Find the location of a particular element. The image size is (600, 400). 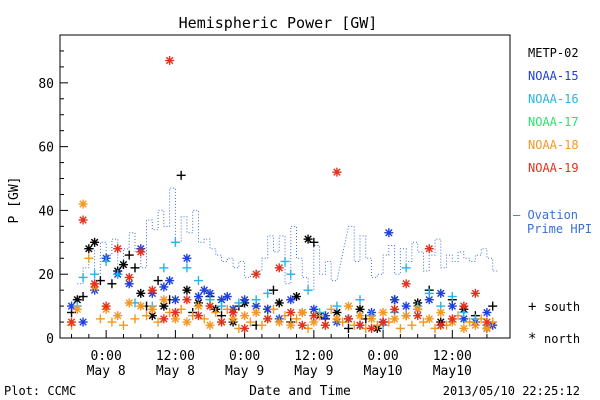

y-axis-label: P [GW] is located at coordinates (14, 200).